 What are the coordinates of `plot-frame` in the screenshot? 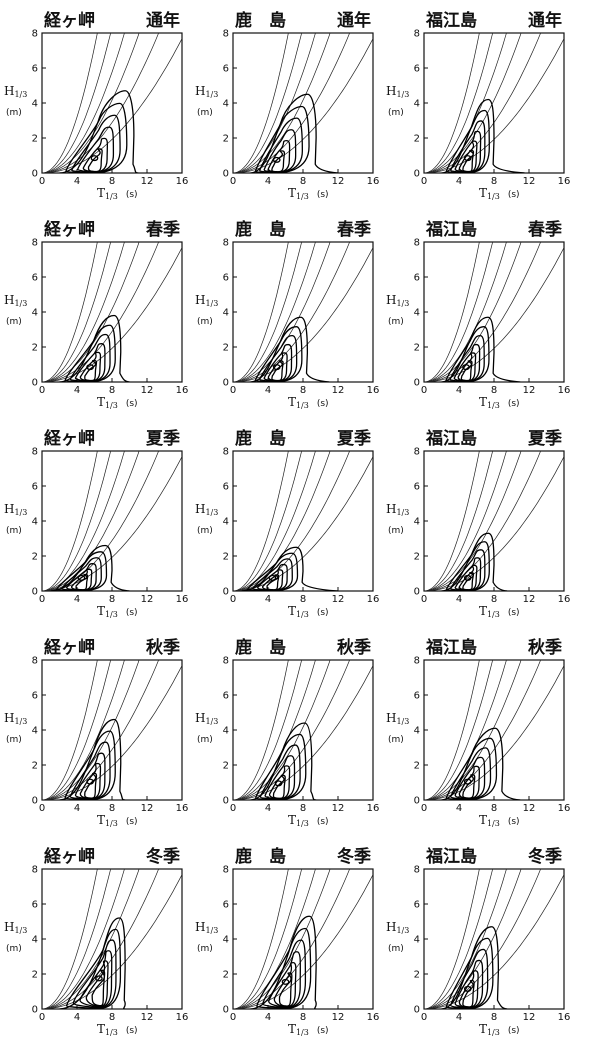 It's located at (112, 103).